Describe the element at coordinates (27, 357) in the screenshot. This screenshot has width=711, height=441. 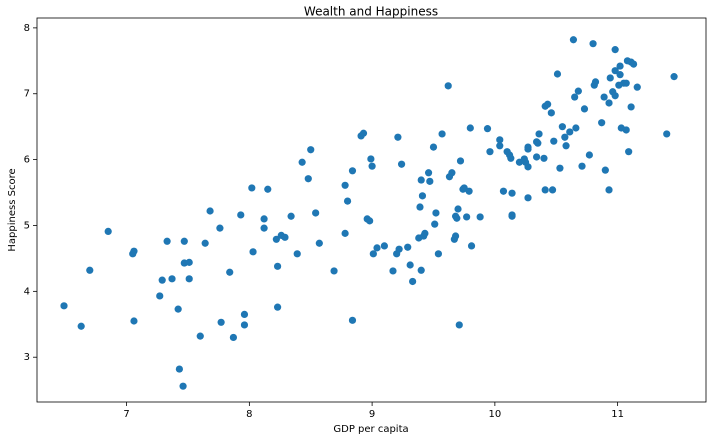
I see `y-tick-label: 3` at that location.